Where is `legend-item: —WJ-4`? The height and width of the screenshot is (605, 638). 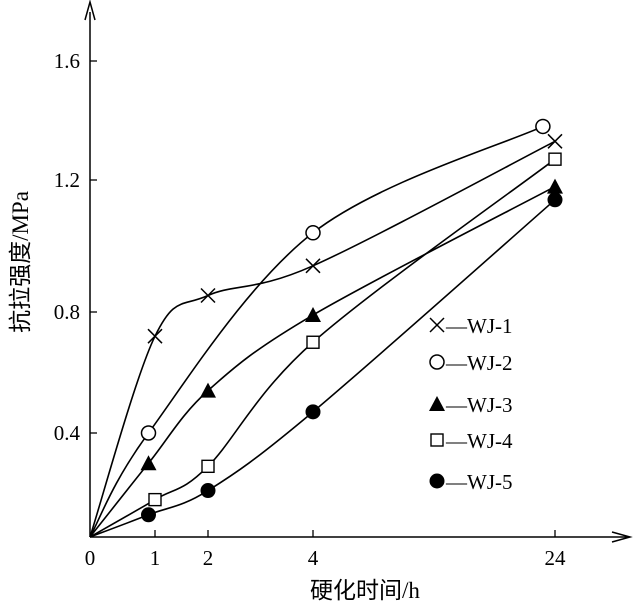
legend-item: —WJ-4 is located at coordinates (471, 441).